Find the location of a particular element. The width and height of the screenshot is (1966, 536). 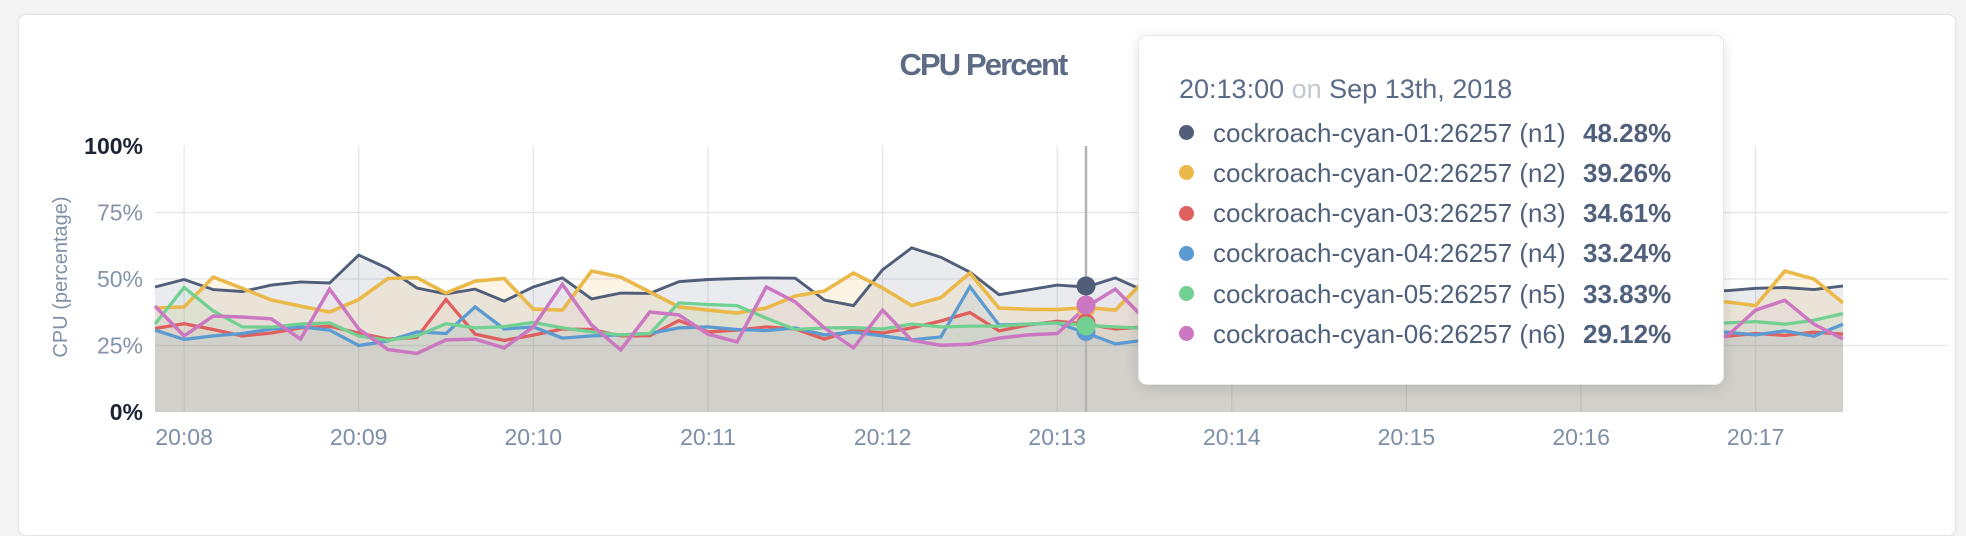

svg-text: 20:14 is located at coordinates (1232, 437).